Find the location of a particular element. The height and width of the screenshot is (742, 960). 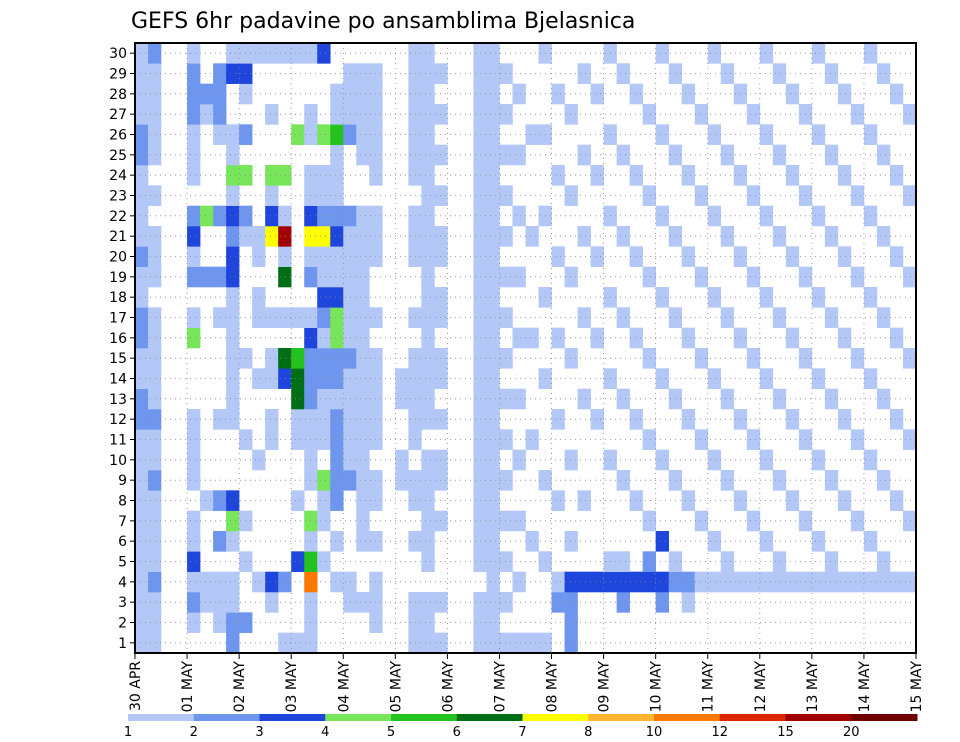

y-tick-label: 23 is located at coordinates (118, 197).